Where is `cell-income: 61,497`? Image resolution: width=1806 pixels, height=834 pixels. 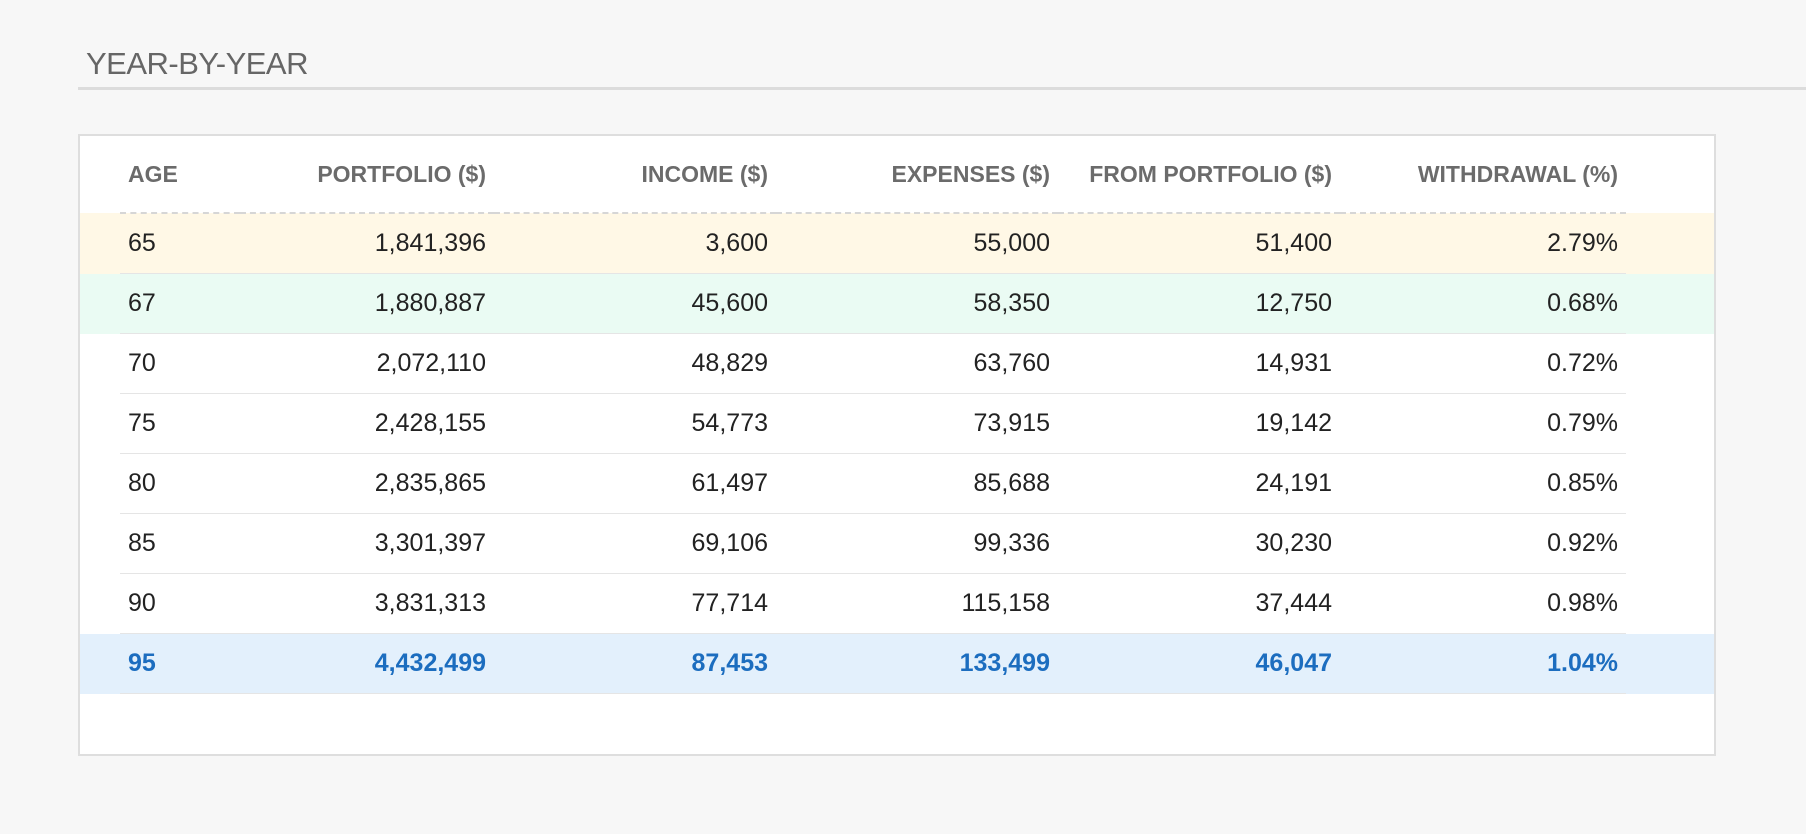
cell-income: 61,497 is located at coordinates (635, 483).